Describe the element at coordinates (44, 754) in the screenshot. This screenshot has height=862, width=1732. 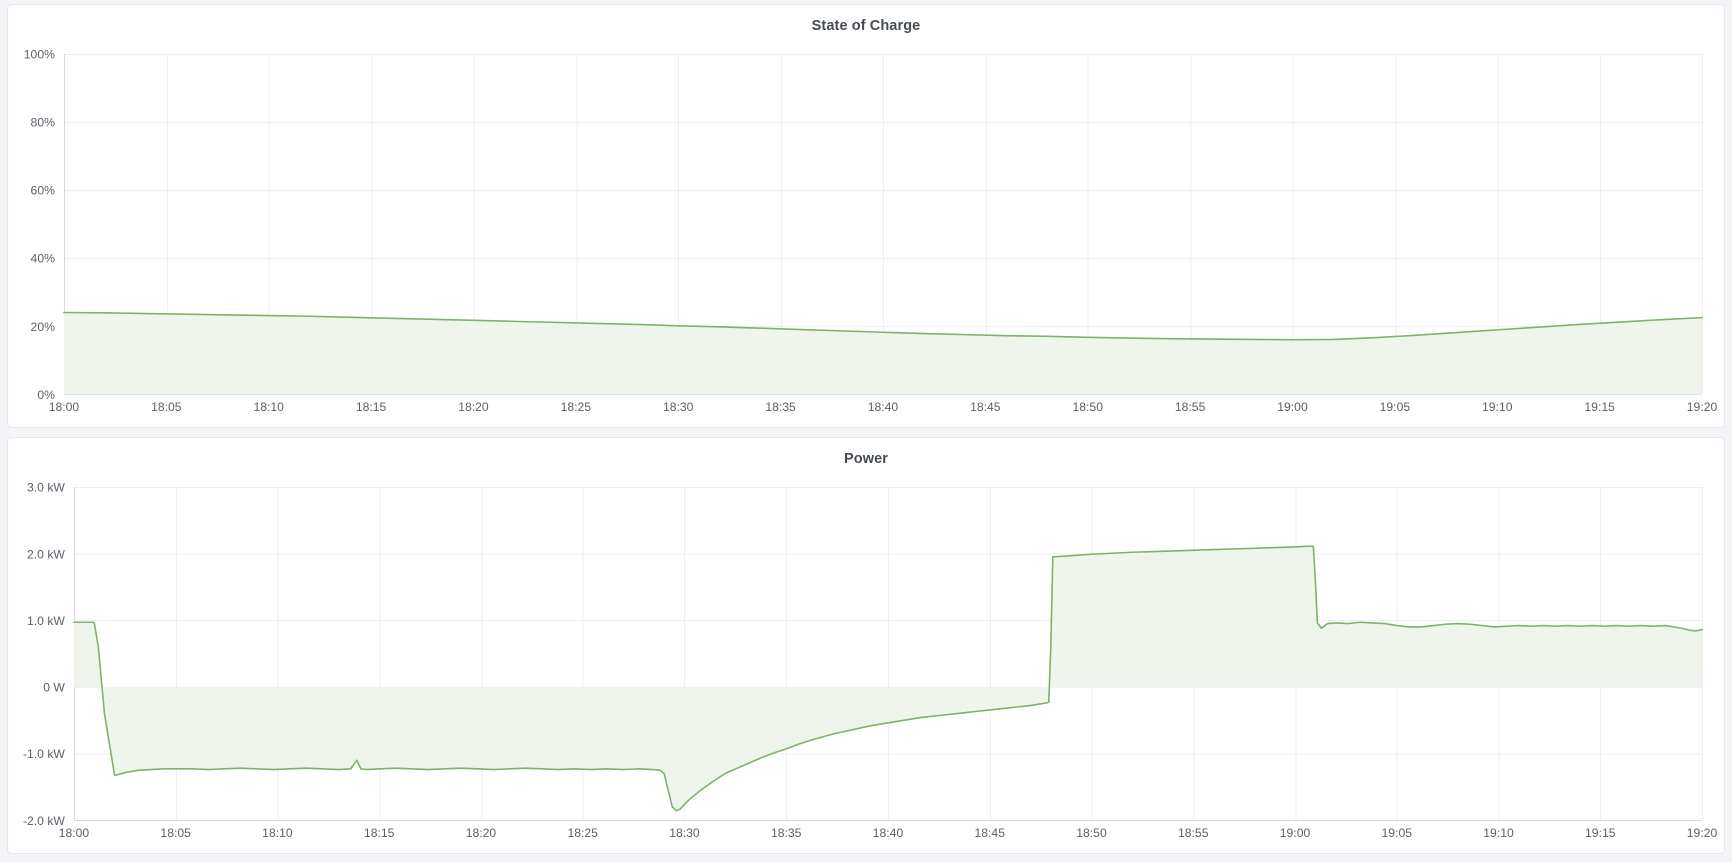
I see `y-axis-tick-label: -1.0 kW` at that location.